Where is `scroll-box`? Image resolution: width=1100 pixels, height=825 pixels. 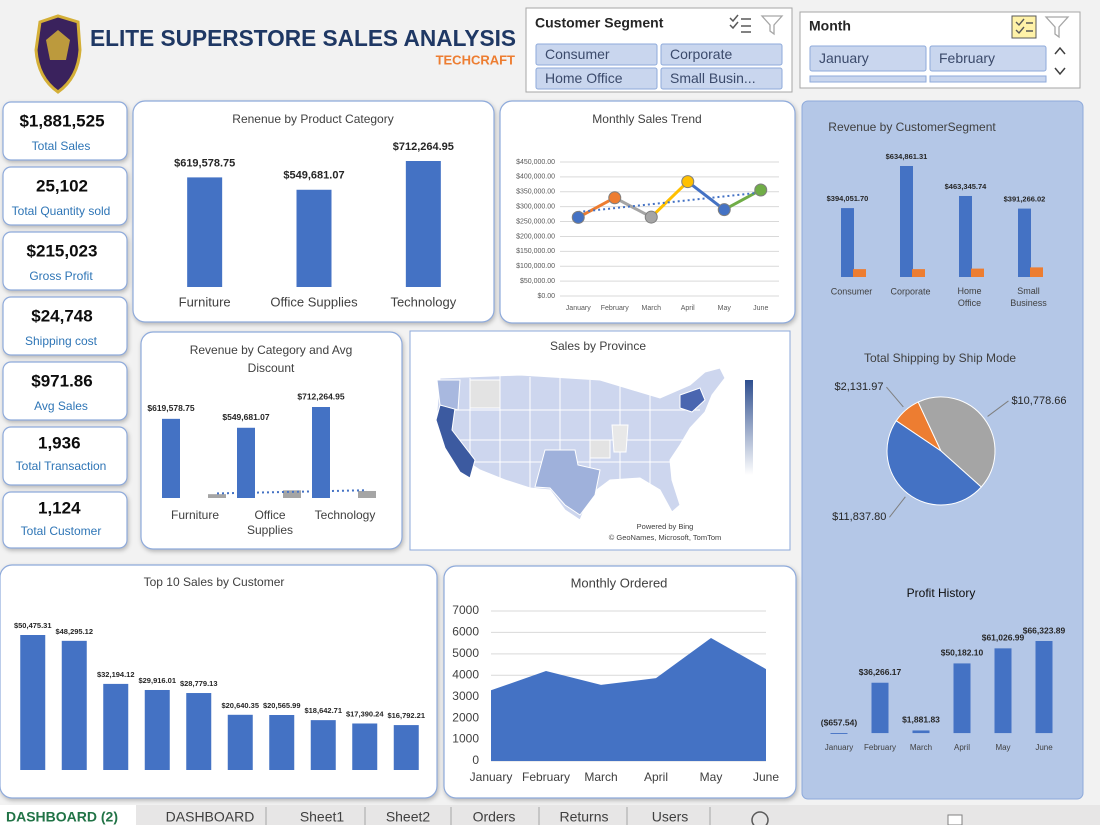
scroll-box is located at coordinates (955, 819).